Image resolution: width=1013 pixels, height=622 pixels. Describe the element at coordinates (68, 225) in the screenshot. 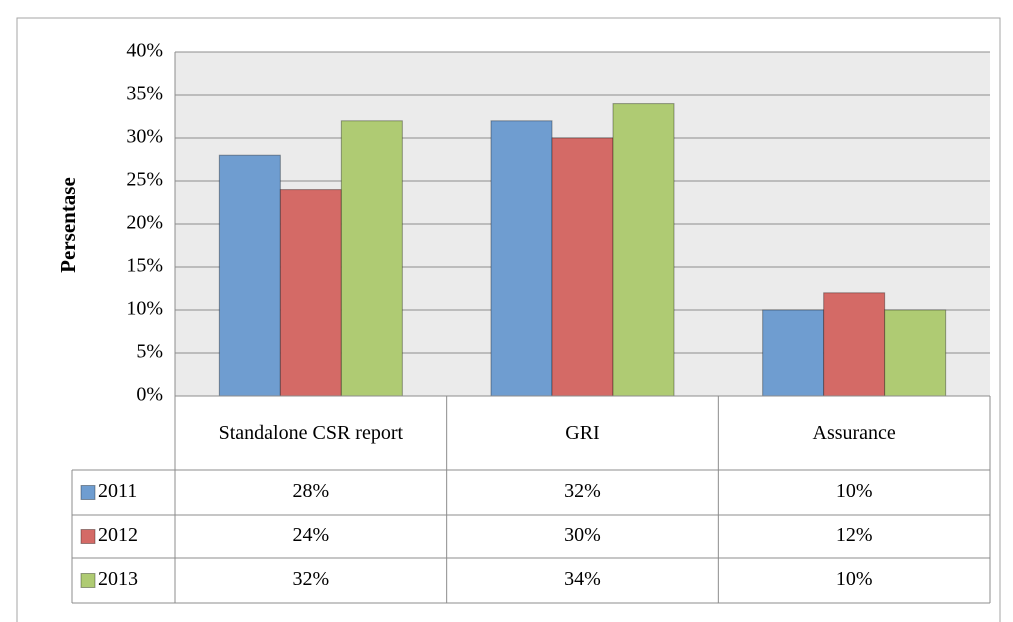

I see `y-axis-label: Persentase` at that location.